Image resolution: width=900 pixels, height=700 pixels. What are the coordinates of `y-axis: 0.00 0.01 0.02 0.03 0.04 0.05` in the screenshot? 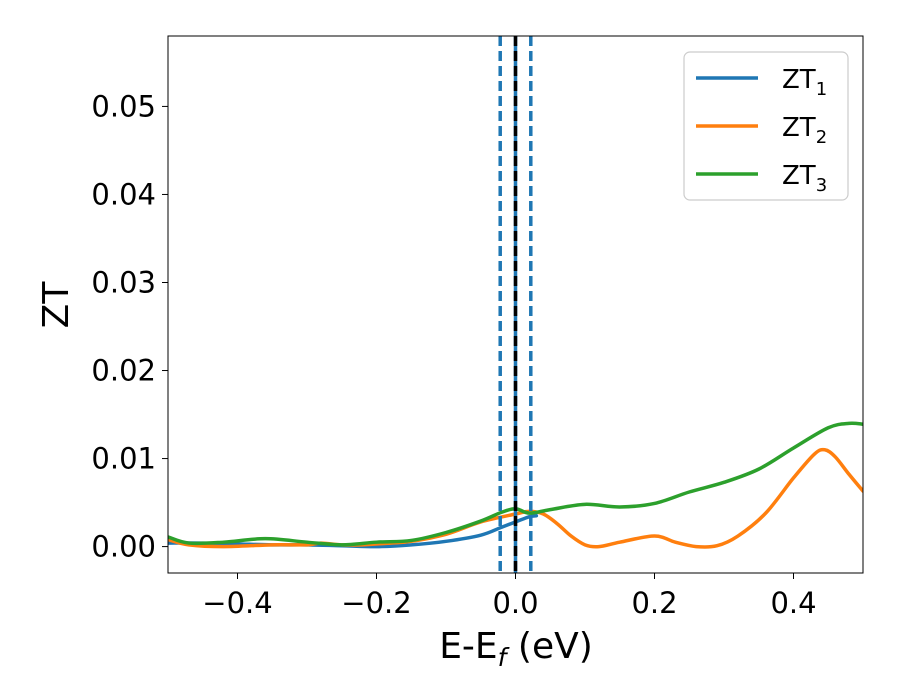 It's located at (129, 326).